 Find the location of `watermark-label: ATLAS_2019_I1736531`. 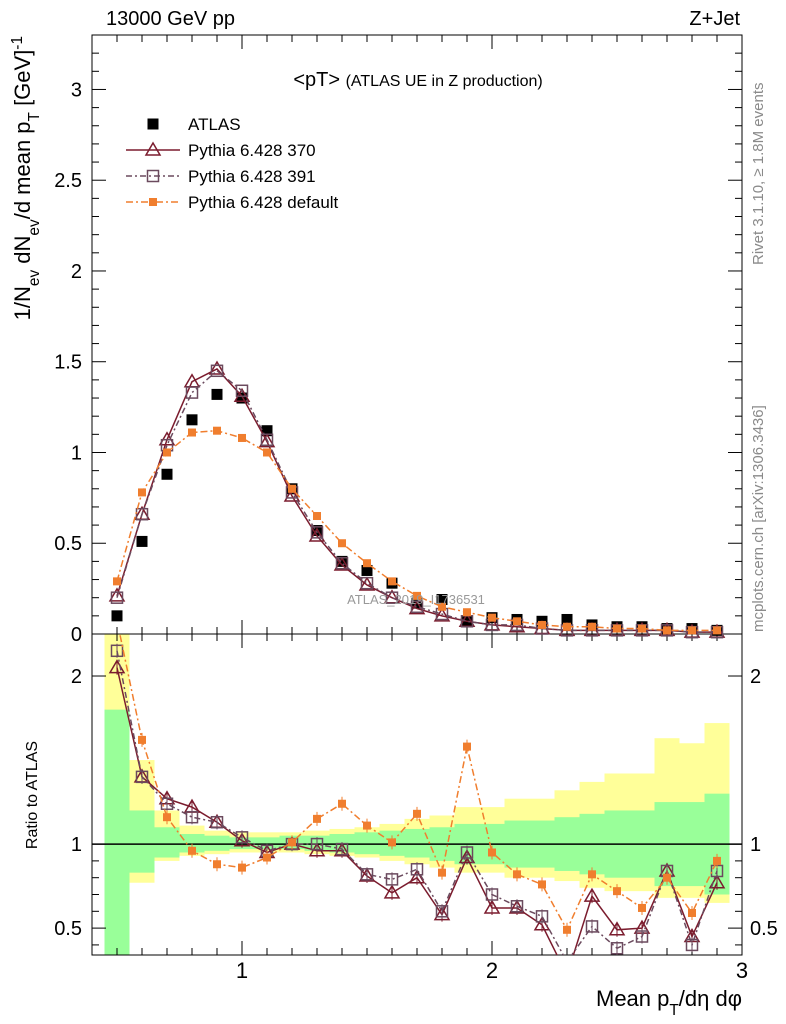

watermark-label: ATLAS_2019_I1736531 is located at coordinates (416, 599).